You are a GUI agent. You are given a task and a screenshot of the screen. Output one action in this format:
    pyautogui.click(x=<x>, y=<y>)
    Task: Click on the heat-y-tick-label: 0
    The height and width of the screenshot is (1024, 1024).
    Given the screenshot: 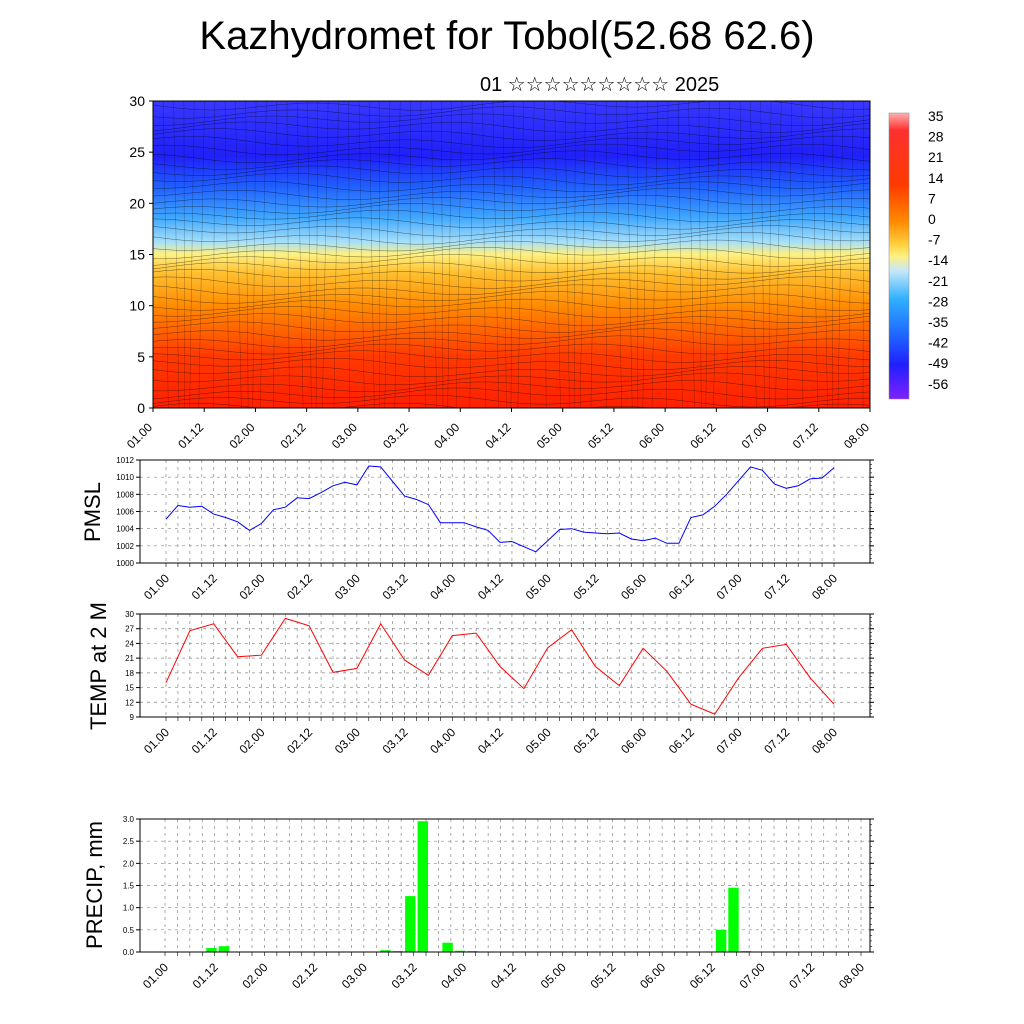 What is the action you would take?
    pyautogui.click(x=141, y=408)
    